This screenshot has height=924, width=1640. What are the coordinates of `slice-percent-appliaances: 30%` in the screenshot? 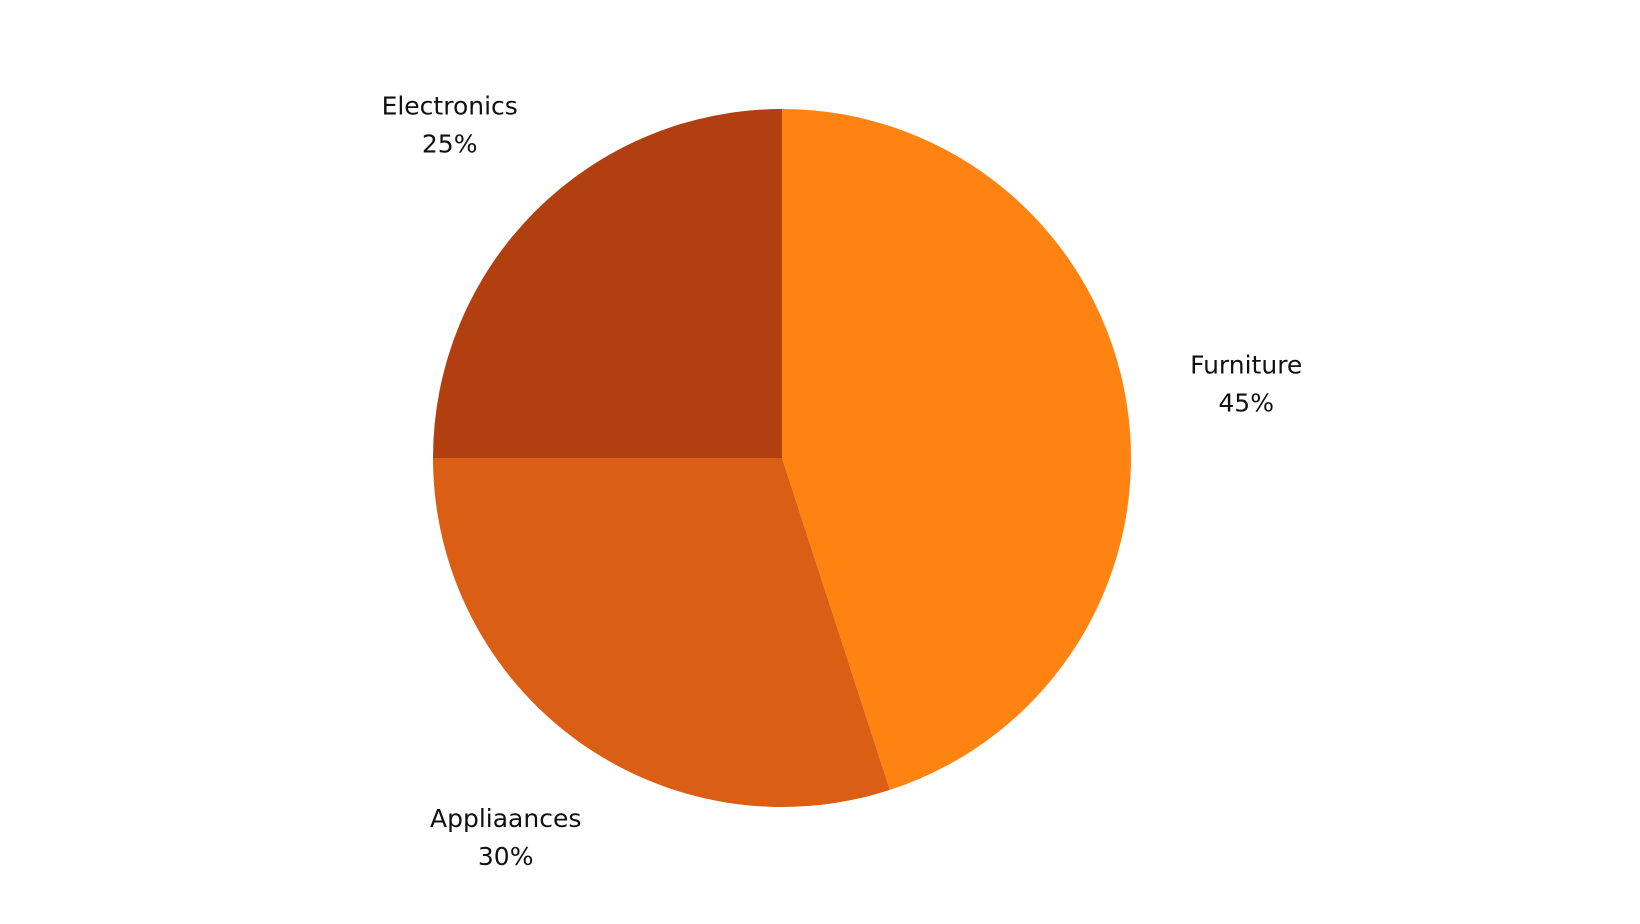 It's located at (506, 856).